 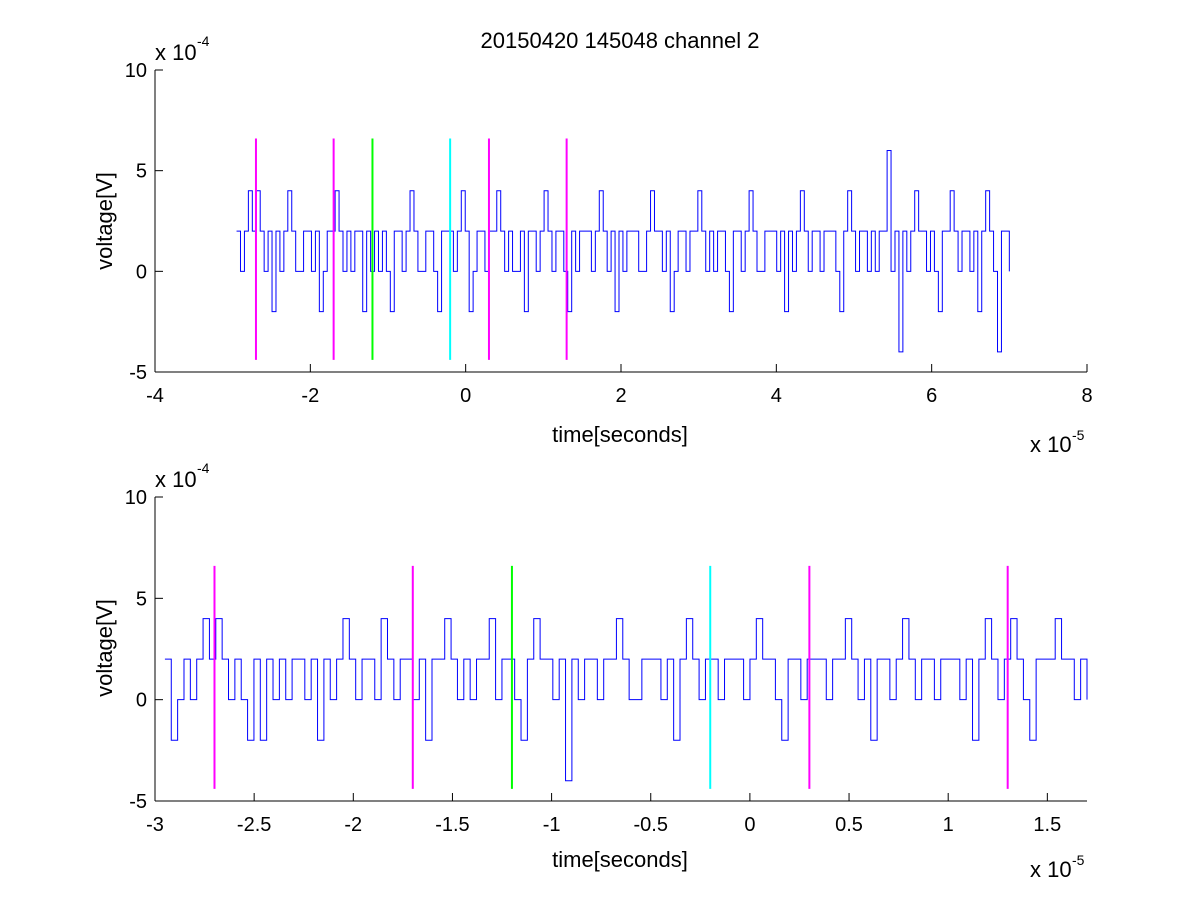 I want to click on top-x-multiplier: x 10, so click(x=1051, y=444).